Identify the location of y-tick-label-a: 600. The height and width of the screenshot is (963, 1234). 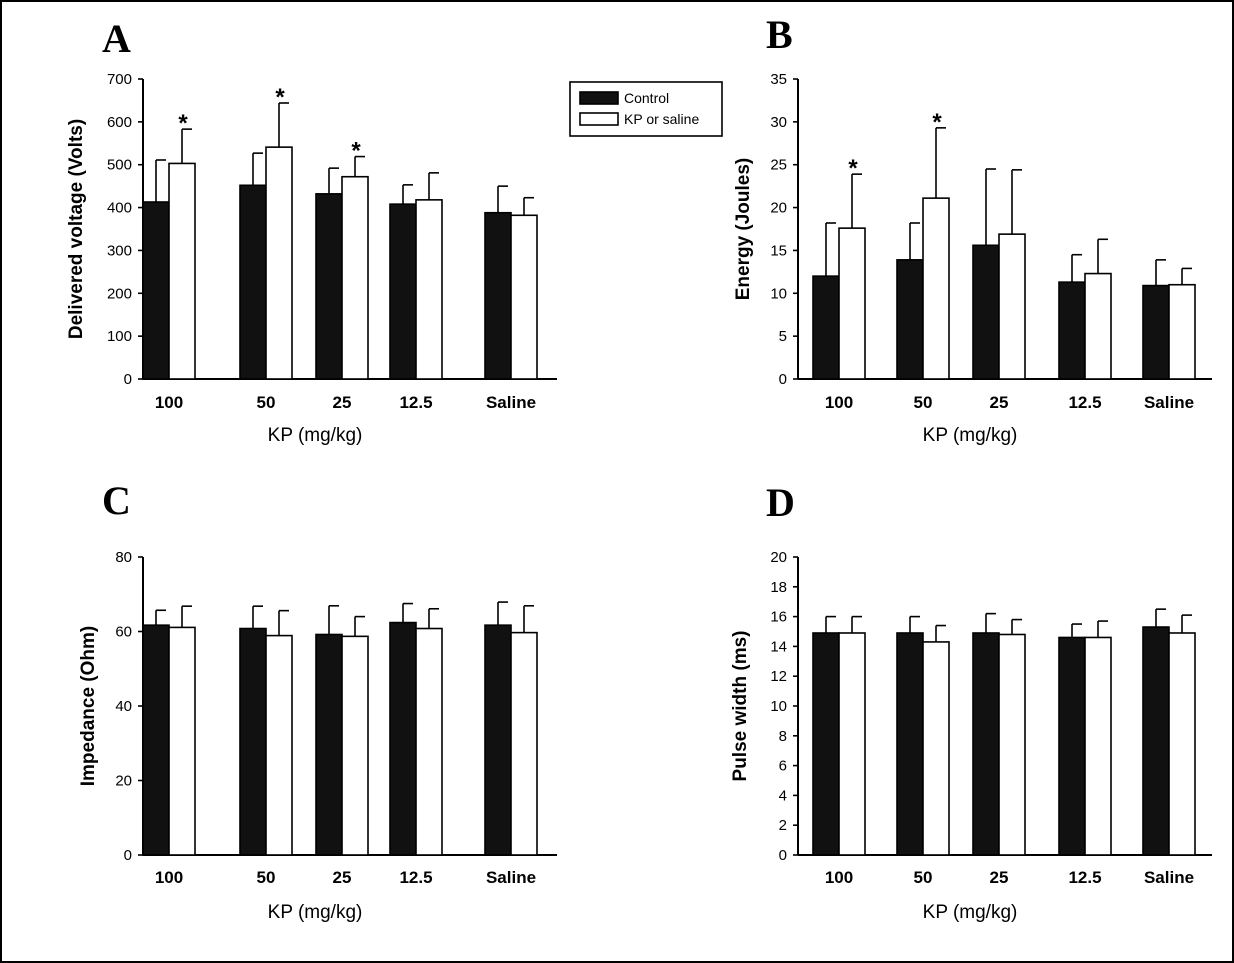
(119, 122).